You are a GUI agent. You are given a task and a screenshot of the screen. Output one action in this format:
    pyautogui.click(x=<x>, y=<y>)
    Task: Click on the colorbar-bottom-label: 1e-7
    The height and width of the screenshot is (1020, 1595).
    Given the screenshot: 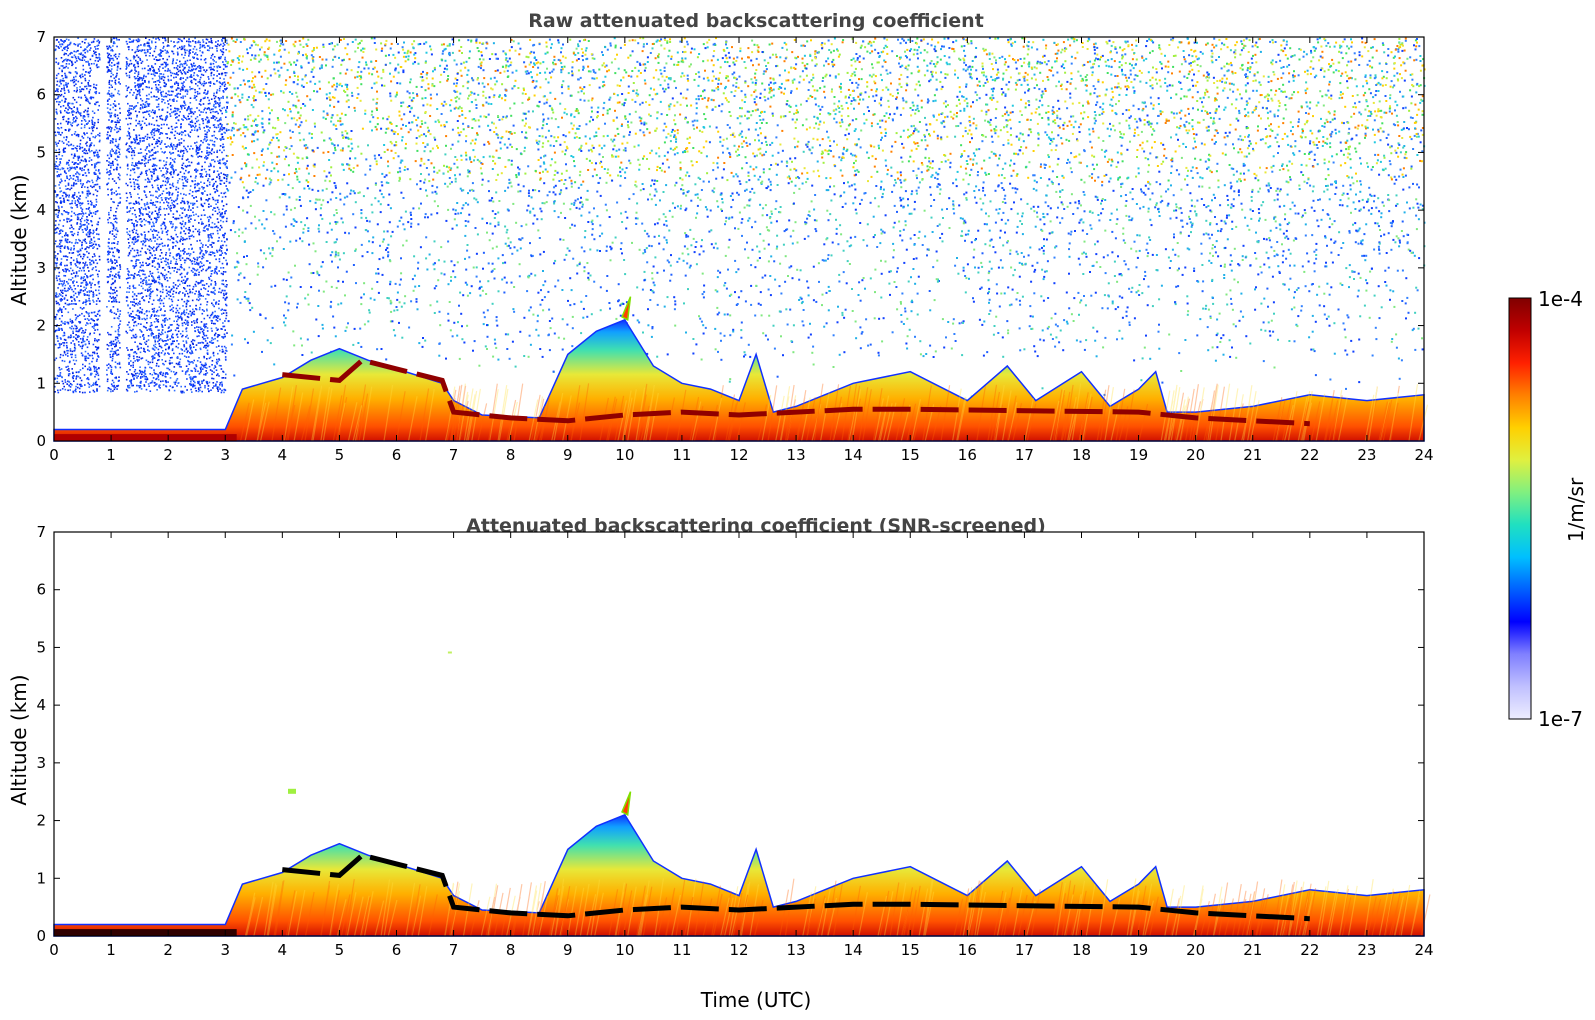 What is the action you would take?
    pyautogui.click(x=1560, y=719)
    